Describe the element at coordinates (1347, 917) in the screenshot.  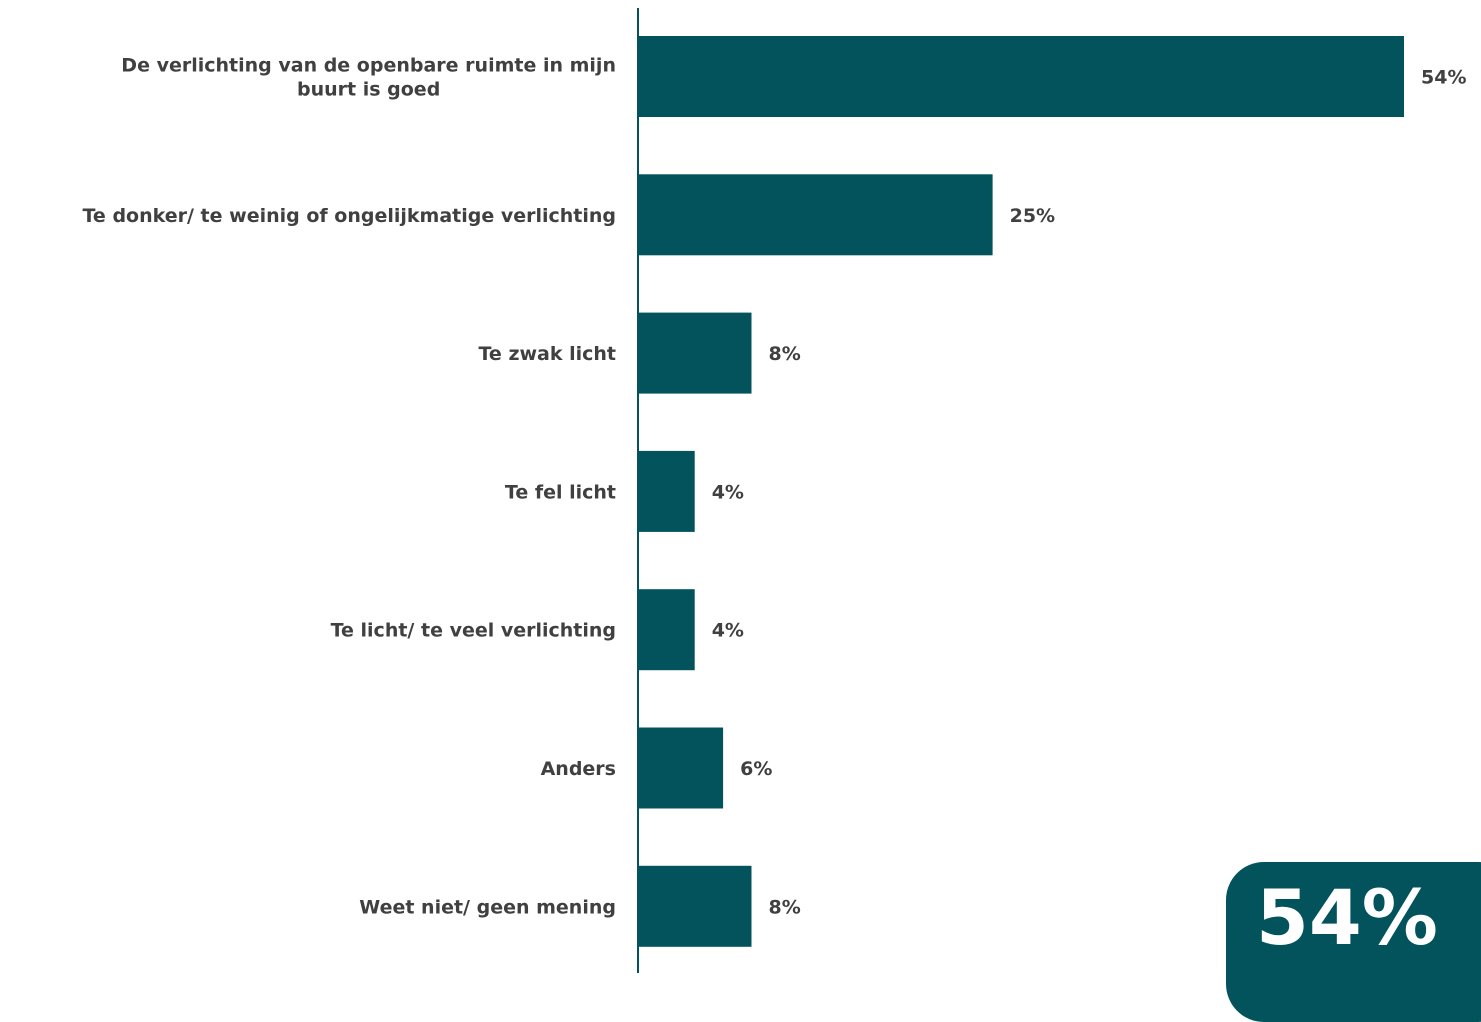
I see `highlight-value: 54%` at that location.